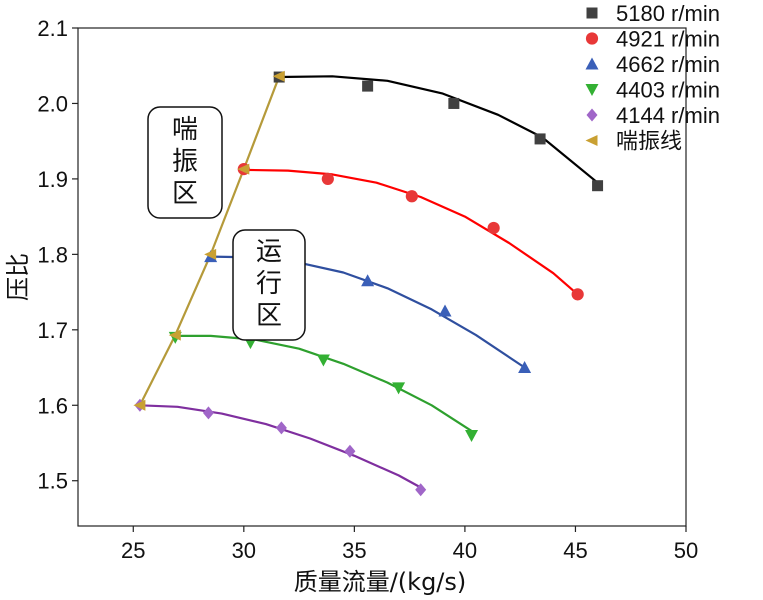 This screenshot has height=600, width=763. Describe the element at coordinates (686, 550) in the screenshot. I see `x-tick-label: 50` at that location.